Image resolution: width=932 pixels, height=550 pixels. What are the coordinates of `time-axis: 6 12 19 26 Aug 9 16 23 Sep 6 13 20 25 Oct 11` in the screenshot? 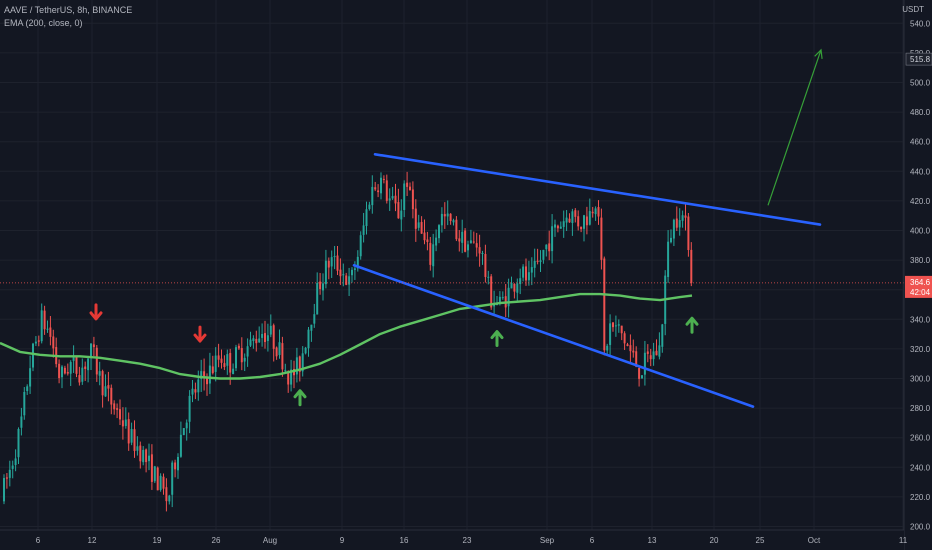 It's located at (454, 539).